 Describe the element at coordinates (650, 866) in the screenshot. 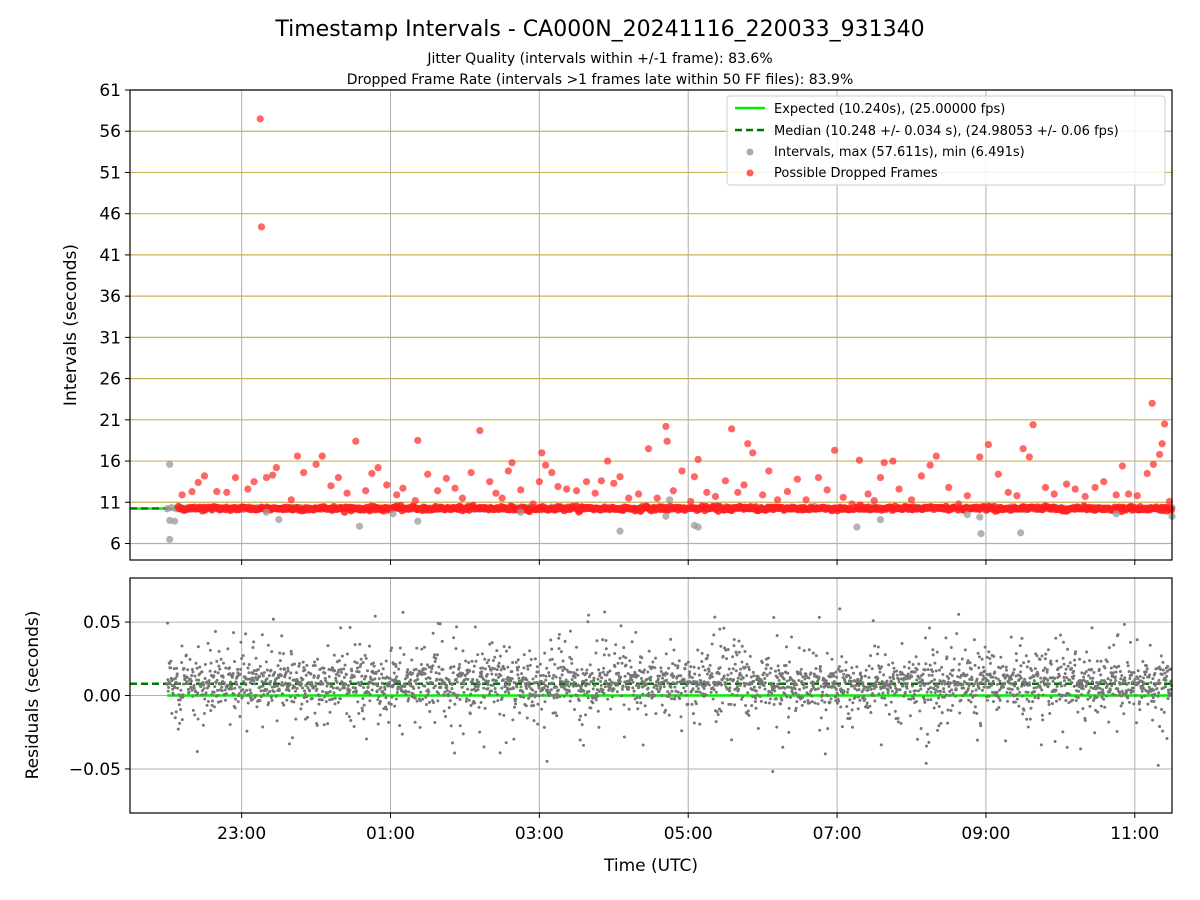

I see `x-axis-label: Time (UTC)` at that location.